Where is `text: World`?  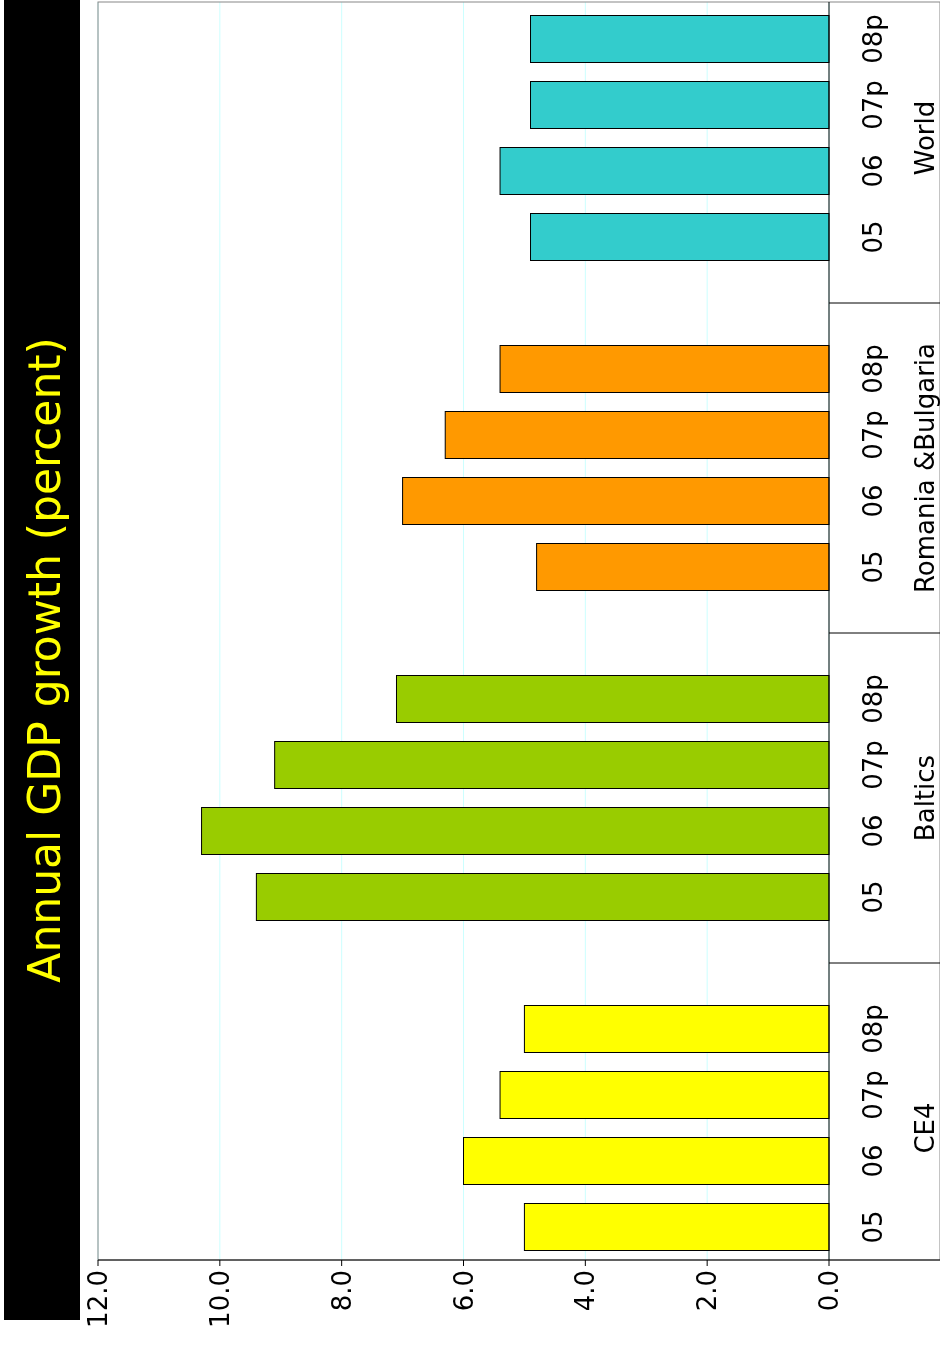 text: World is located at coordinates (925, 138).